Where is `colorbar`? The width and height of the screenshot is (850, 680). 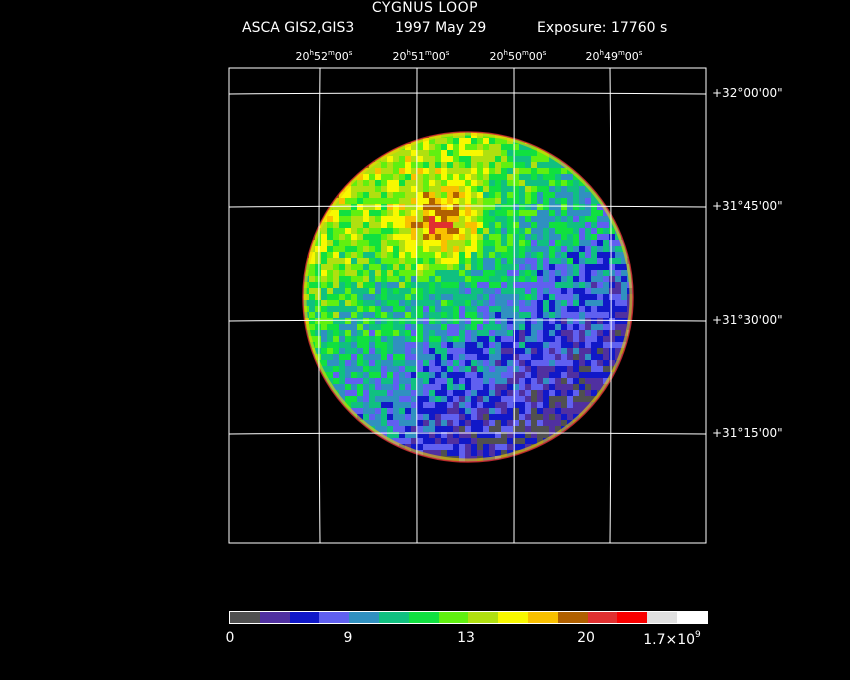 colorbar is located at coordinates (468, 617).